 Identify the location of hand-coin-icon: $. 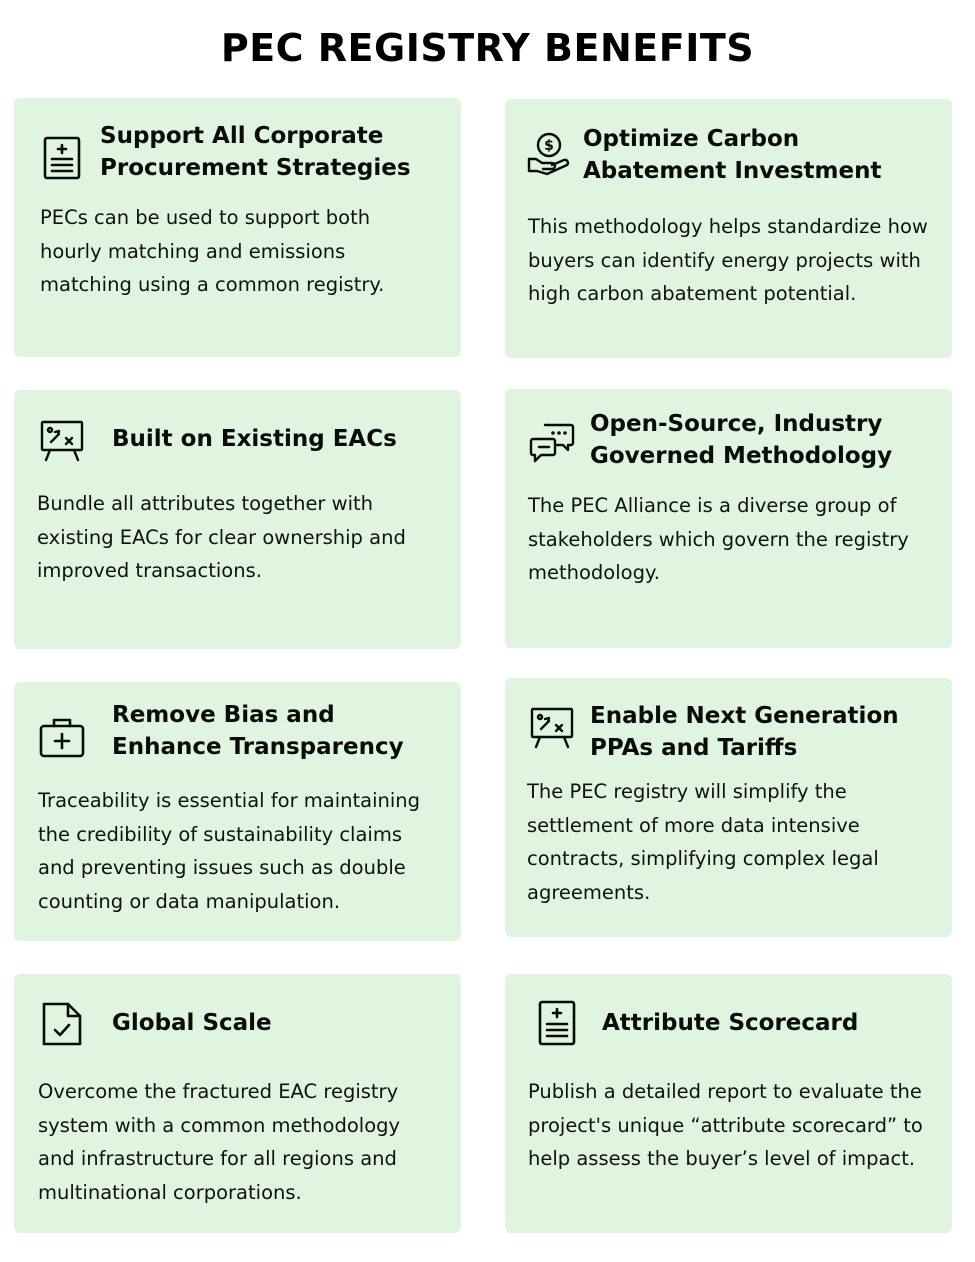
(549, 153).